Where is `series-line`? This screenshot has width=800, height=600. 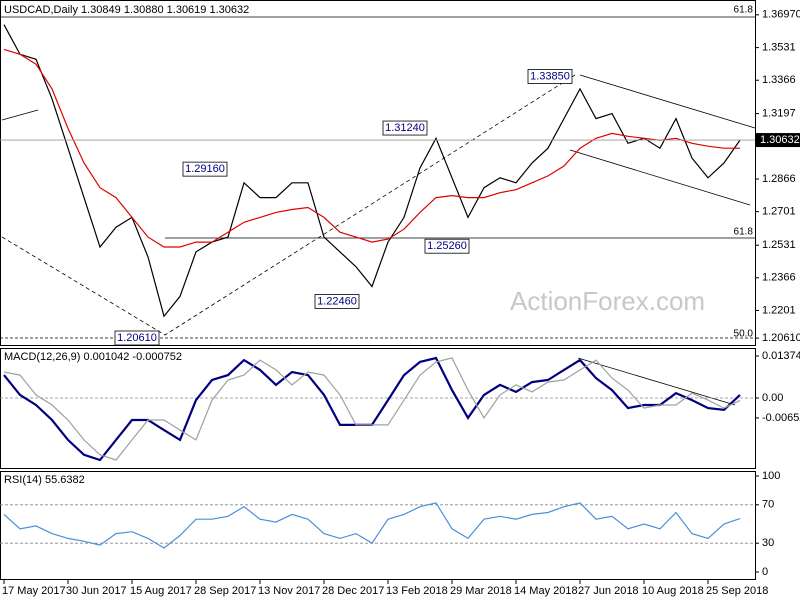
series-line is located at coordinates (372, 525).